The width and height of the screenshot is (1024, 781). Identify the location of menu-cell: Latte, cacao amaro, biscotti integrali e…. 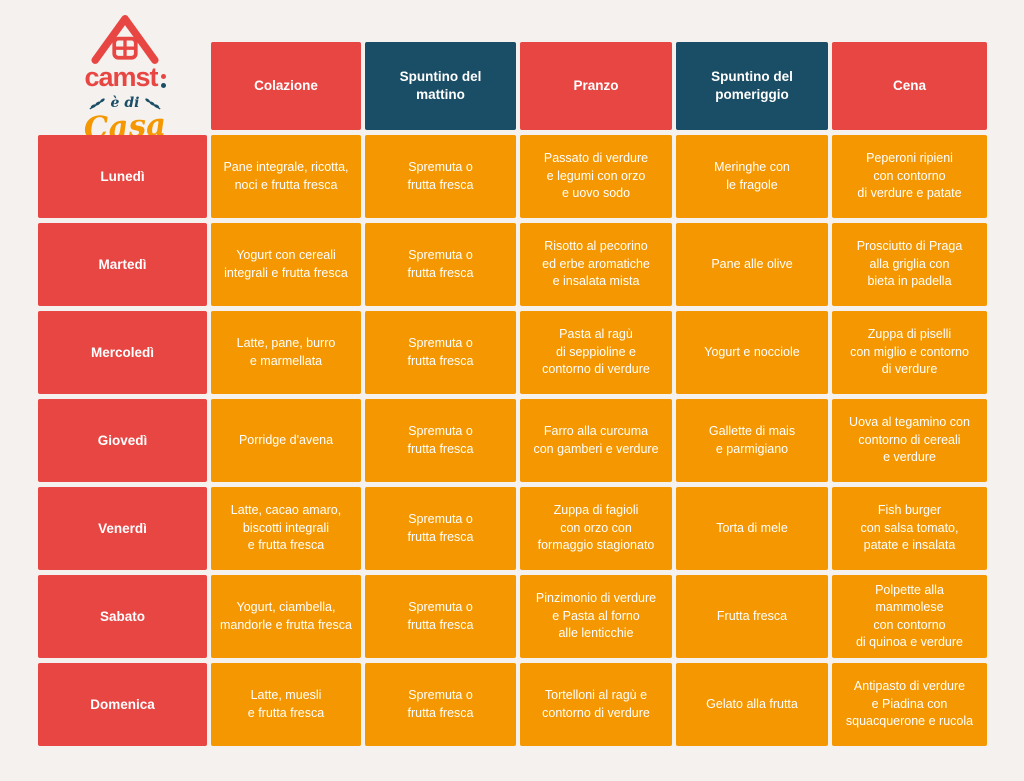
(286, 528).